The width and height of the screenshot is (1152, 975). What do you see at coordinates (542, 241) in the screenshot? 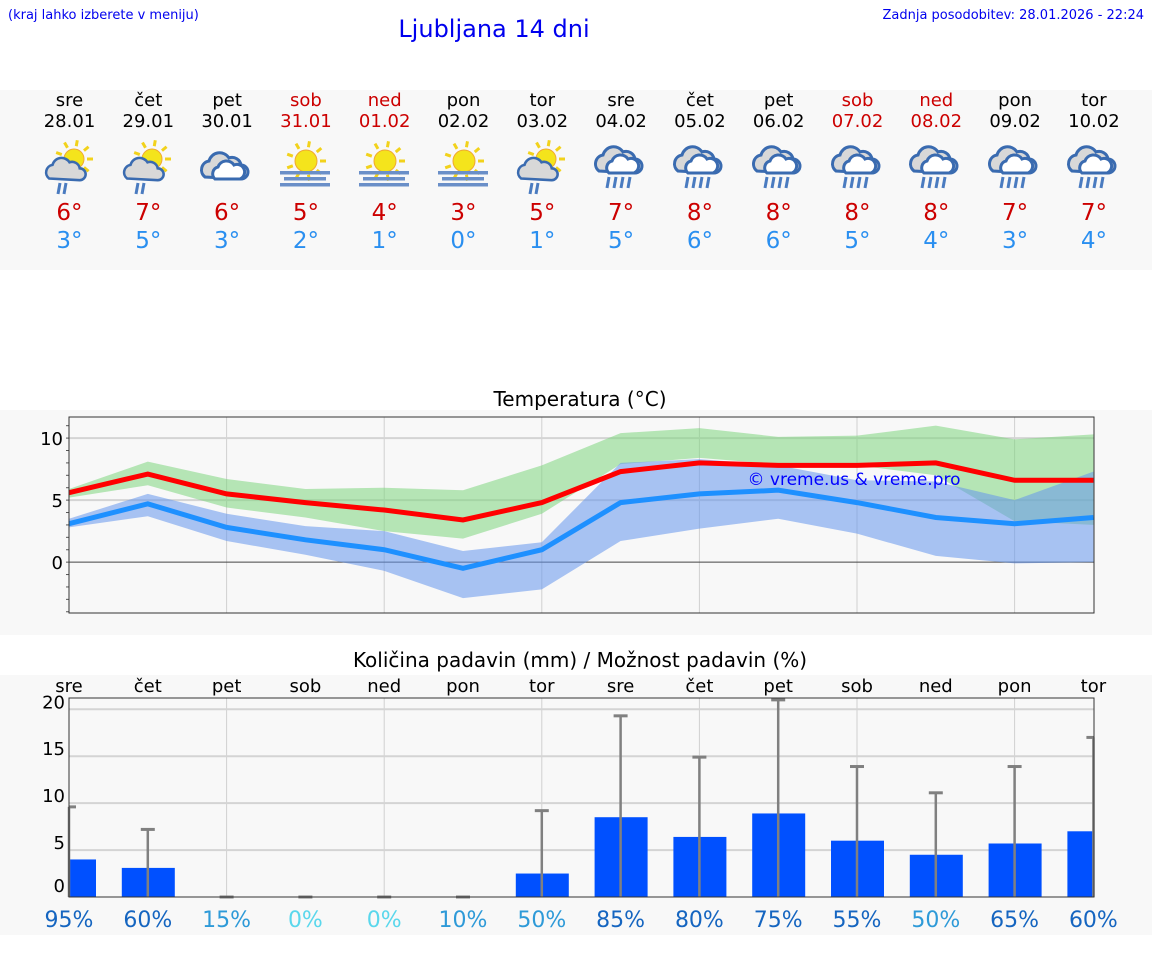
I see `temp-min: 1°` at bounding box center [542, 241].